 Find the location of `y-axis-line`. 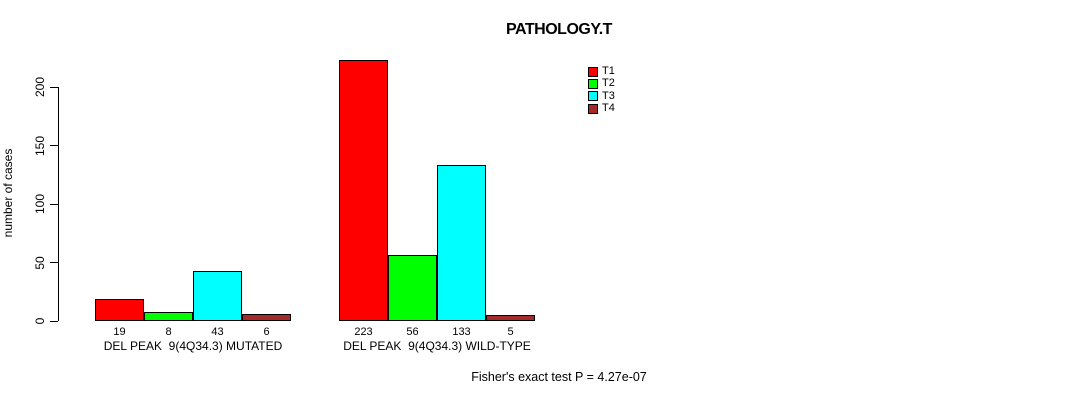

y-axis-line is located at coordinates (58, 204).